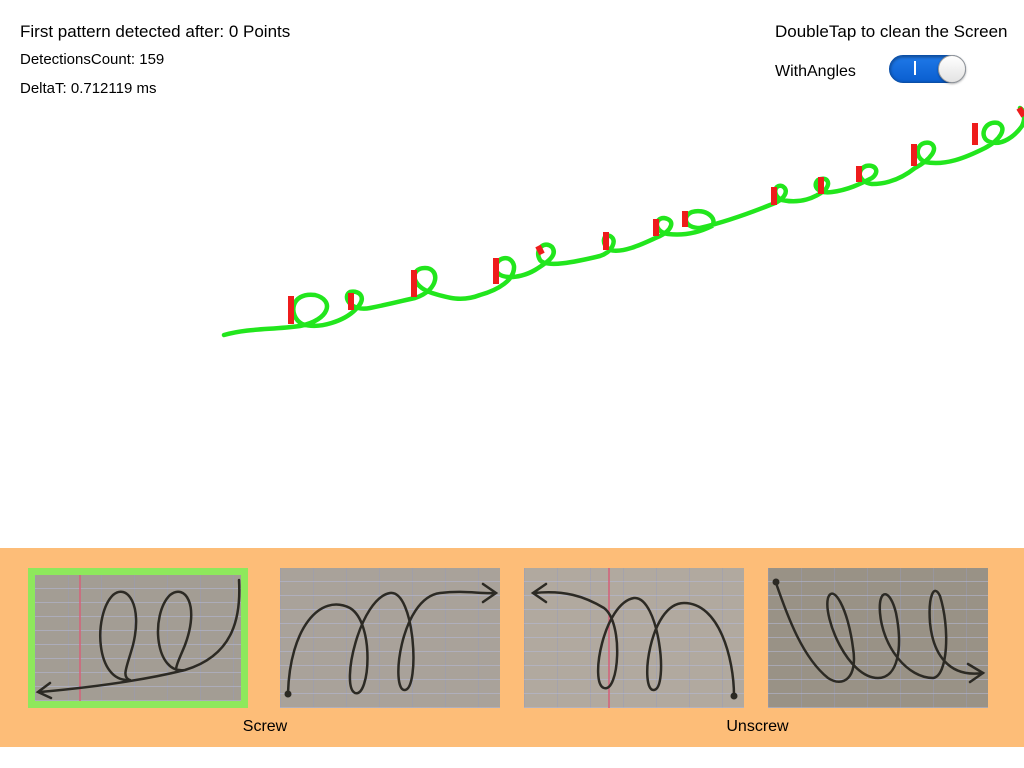 The height and width of the screenshot is (768, 1024). I want to click on pattern-thumbnail-unscrew-left, so click(634, 638).